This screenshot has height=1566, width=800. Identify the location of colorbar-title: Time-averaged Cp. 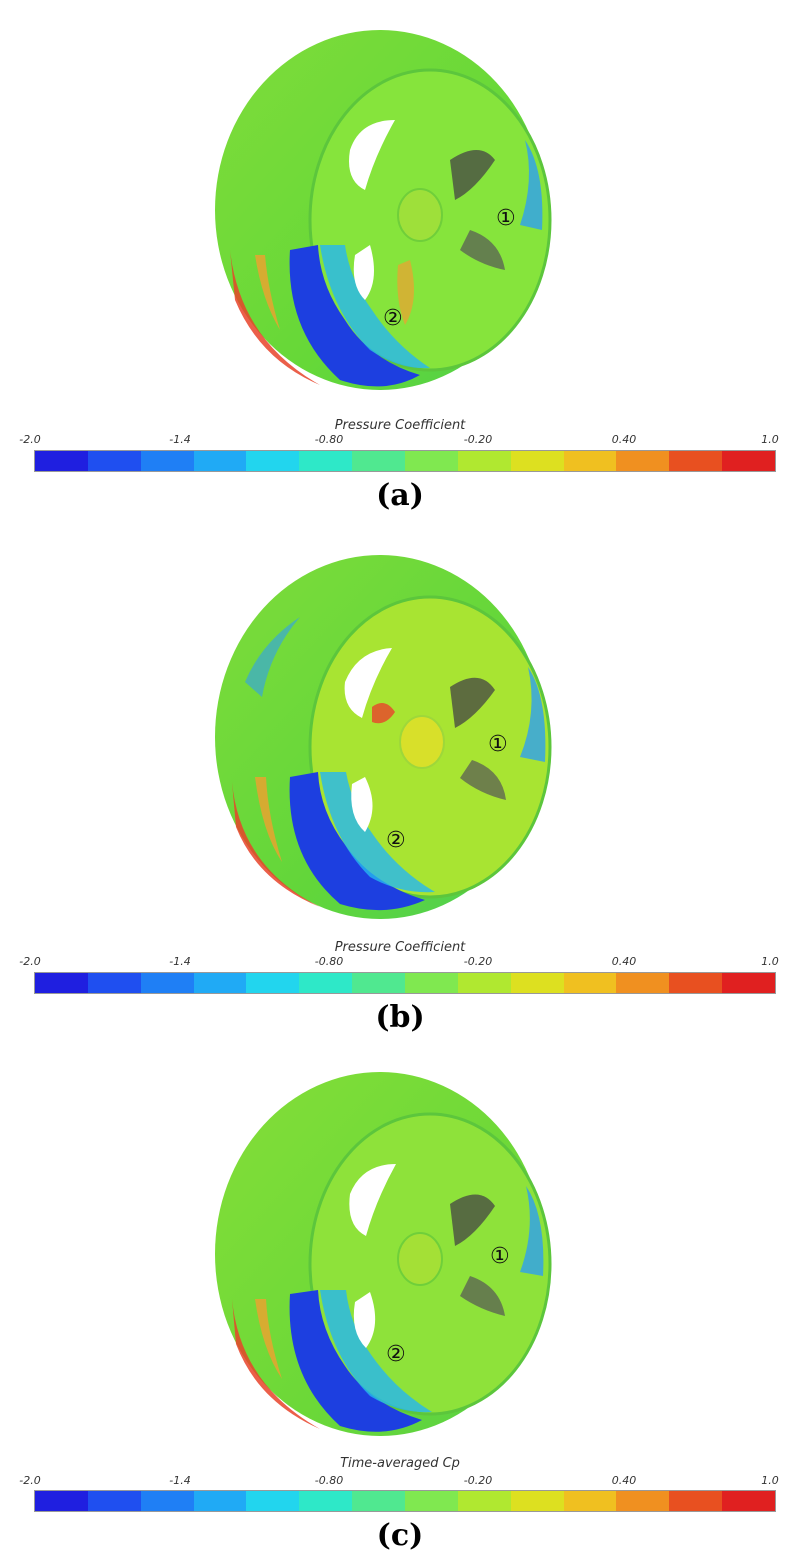
(400, 1463).